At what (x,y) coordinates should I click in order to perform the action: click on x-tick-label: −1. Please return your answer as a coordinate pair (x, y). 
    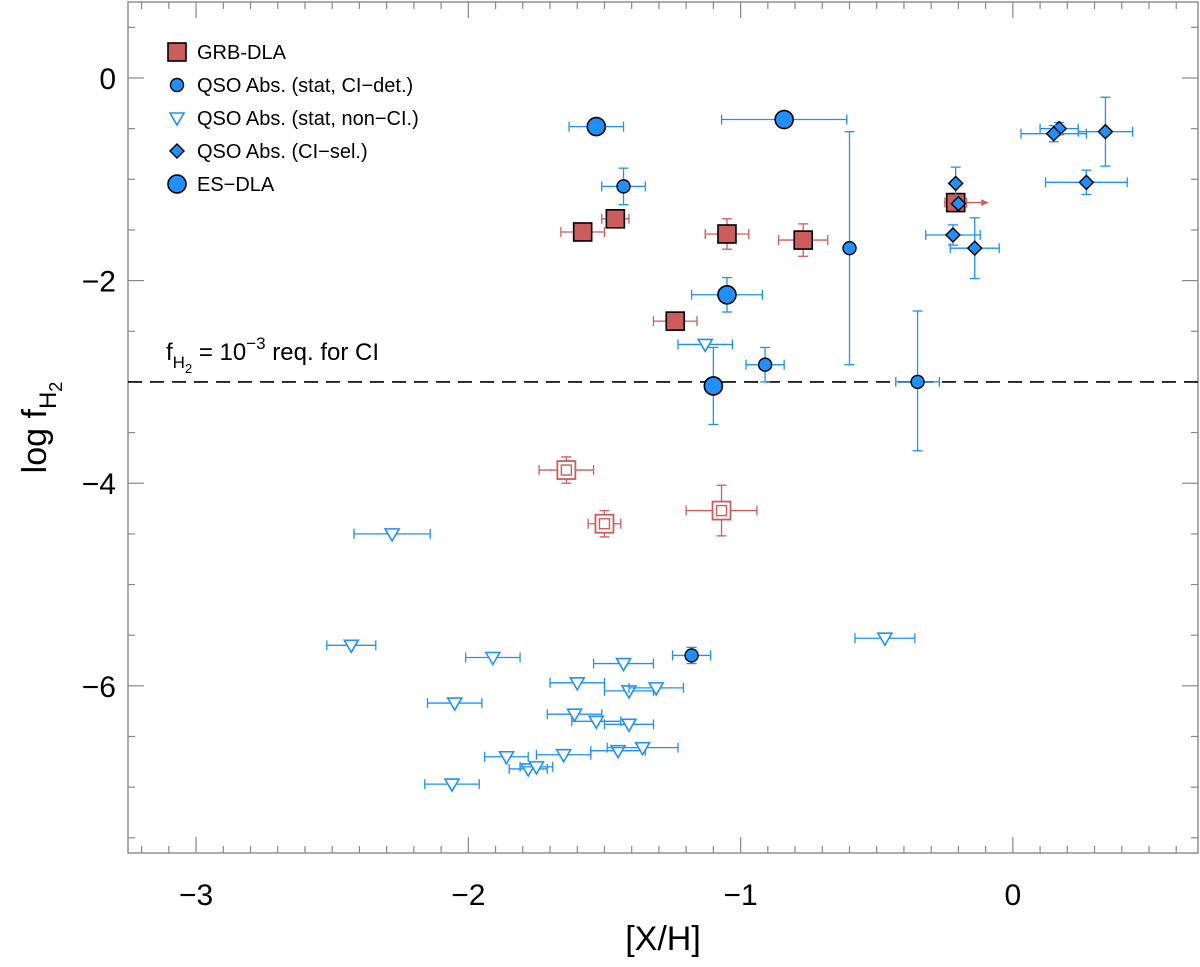
    Looking at the image, I should click on (740, 895).